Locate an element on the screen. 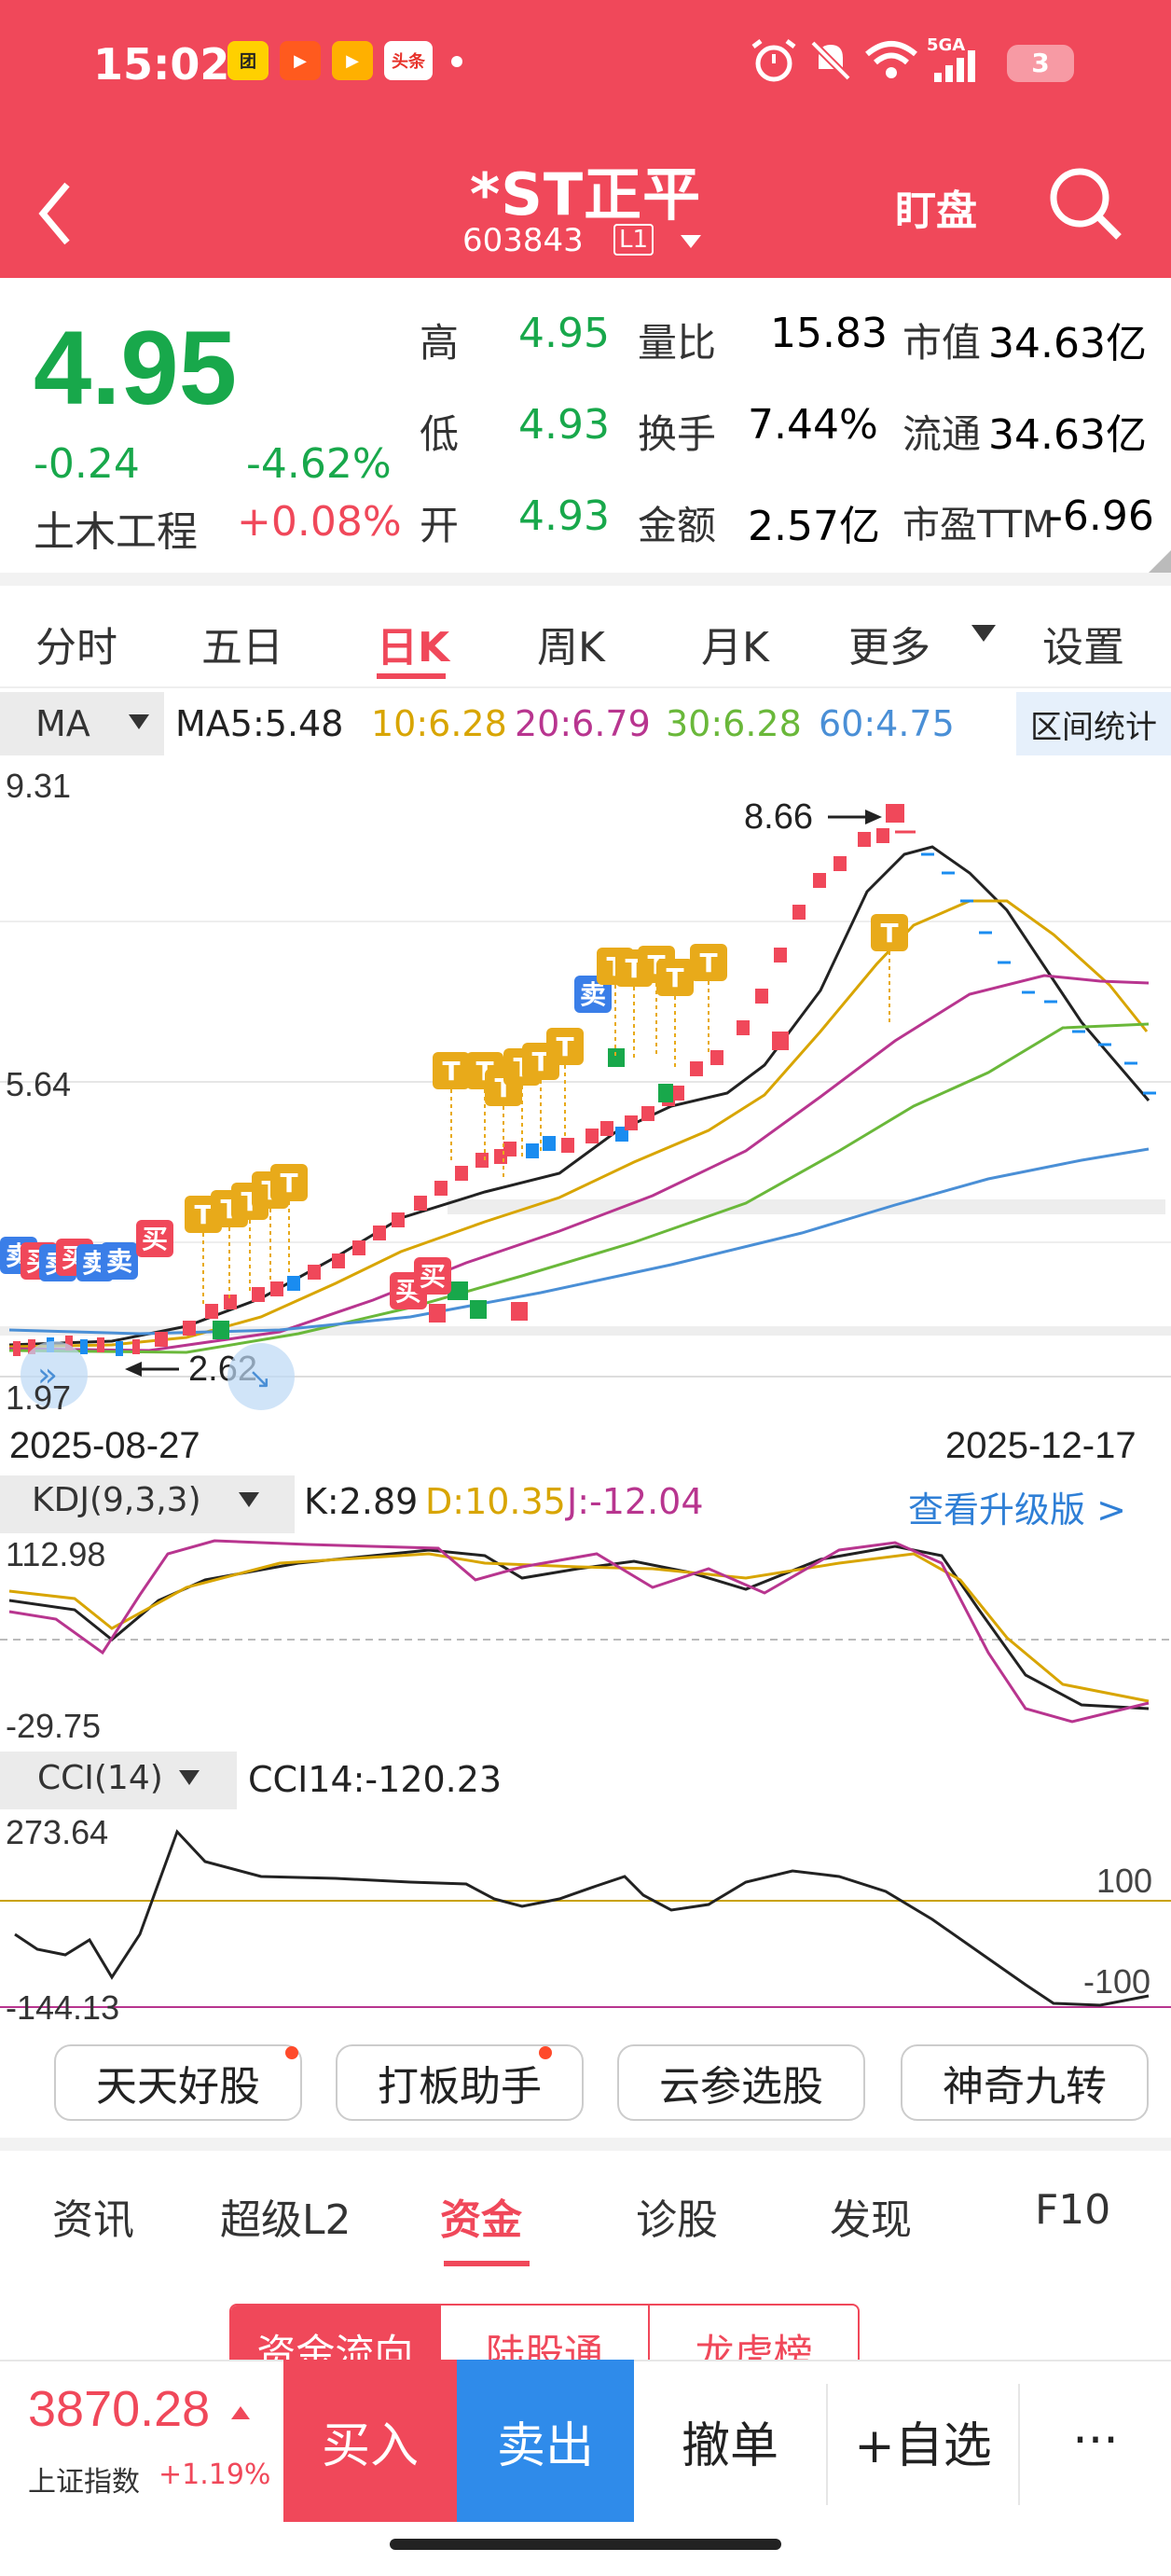  signal-marker-label: 买 is located at coordinates (155, 1239).